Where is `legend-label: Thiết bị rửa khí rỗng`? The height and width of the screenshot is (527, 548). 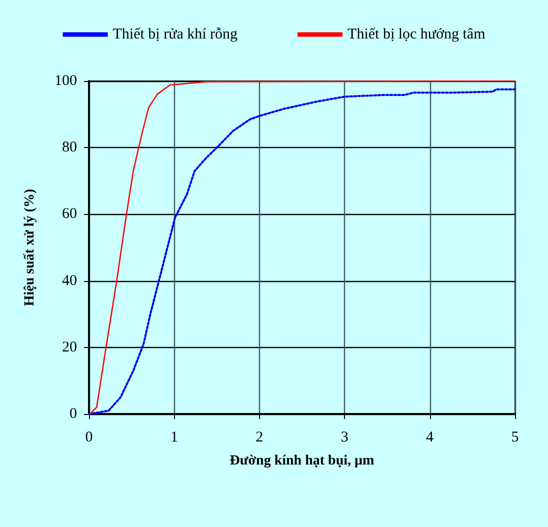 legend-label: Thiết bị rửa khí rỗng is located at coordinates (175, 34).